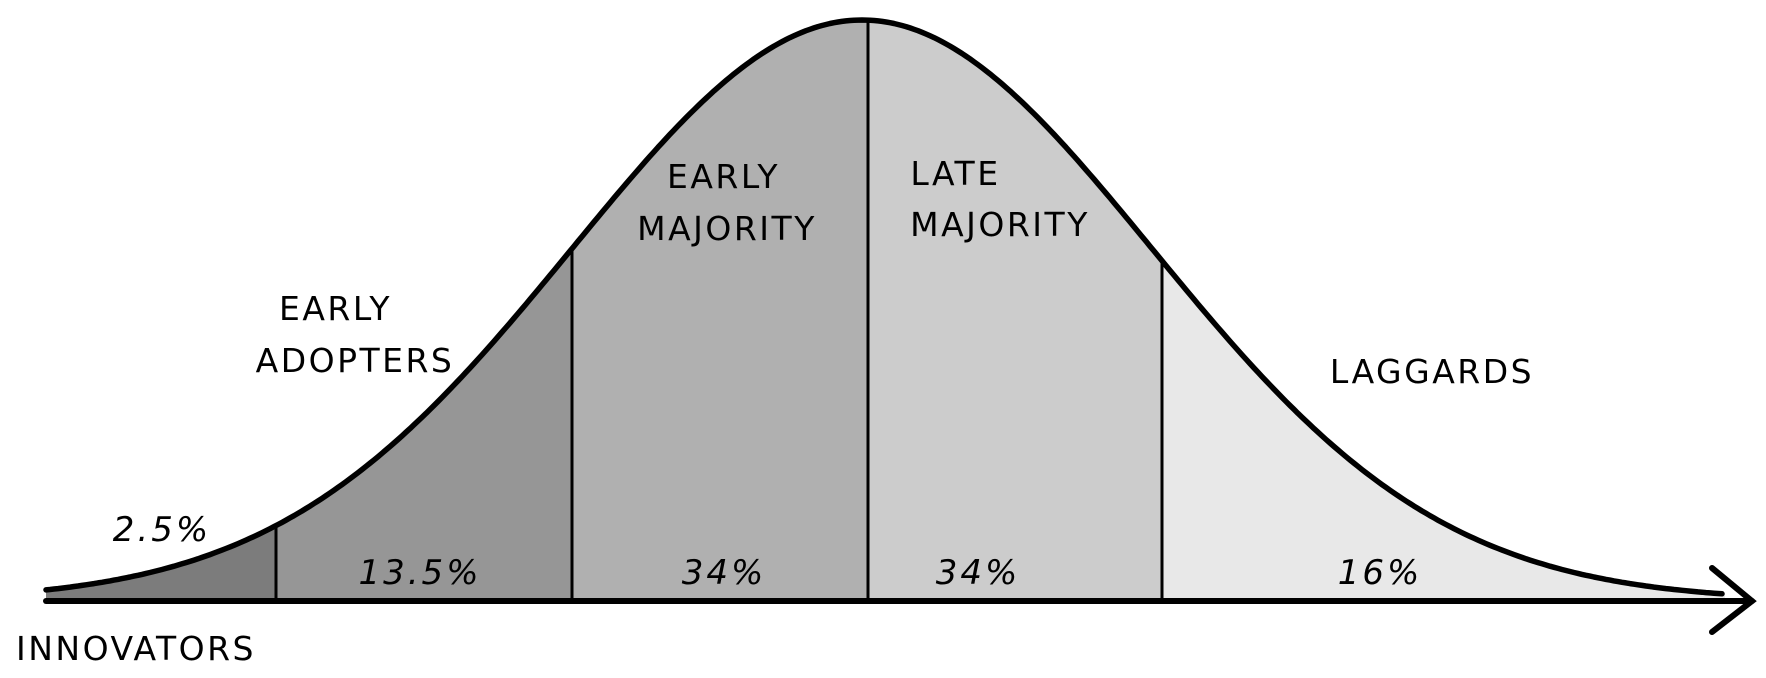 Image resolution: width=1766 pixels, height=678 pixels. Describe the element at coordinates (1733, 600) in the screenshot. I see `axis-arrowhead-icon` at that location.